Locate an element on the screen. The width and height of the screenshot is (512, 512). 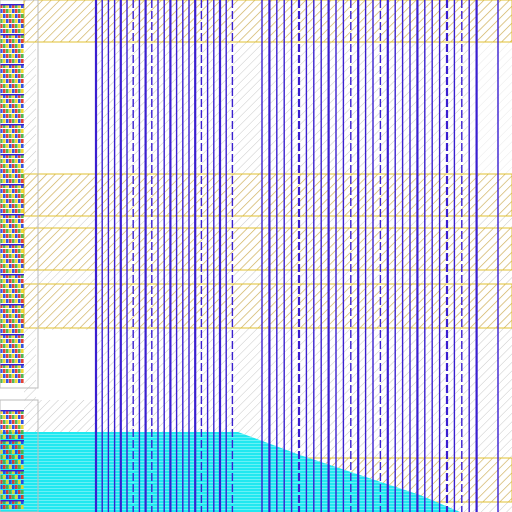
standard-cell-column is located at coordinates (12, 256).